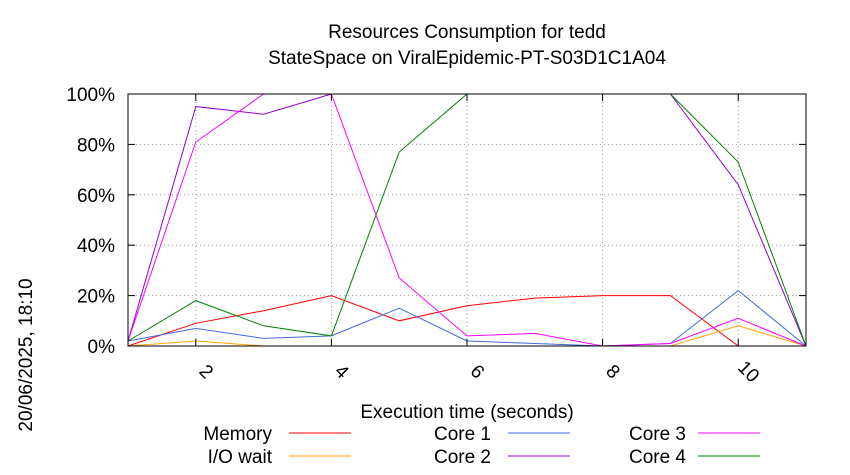 This screenshot has height=475, width=850. I want to click on y-tick-label: 60%, so click(96, 196).